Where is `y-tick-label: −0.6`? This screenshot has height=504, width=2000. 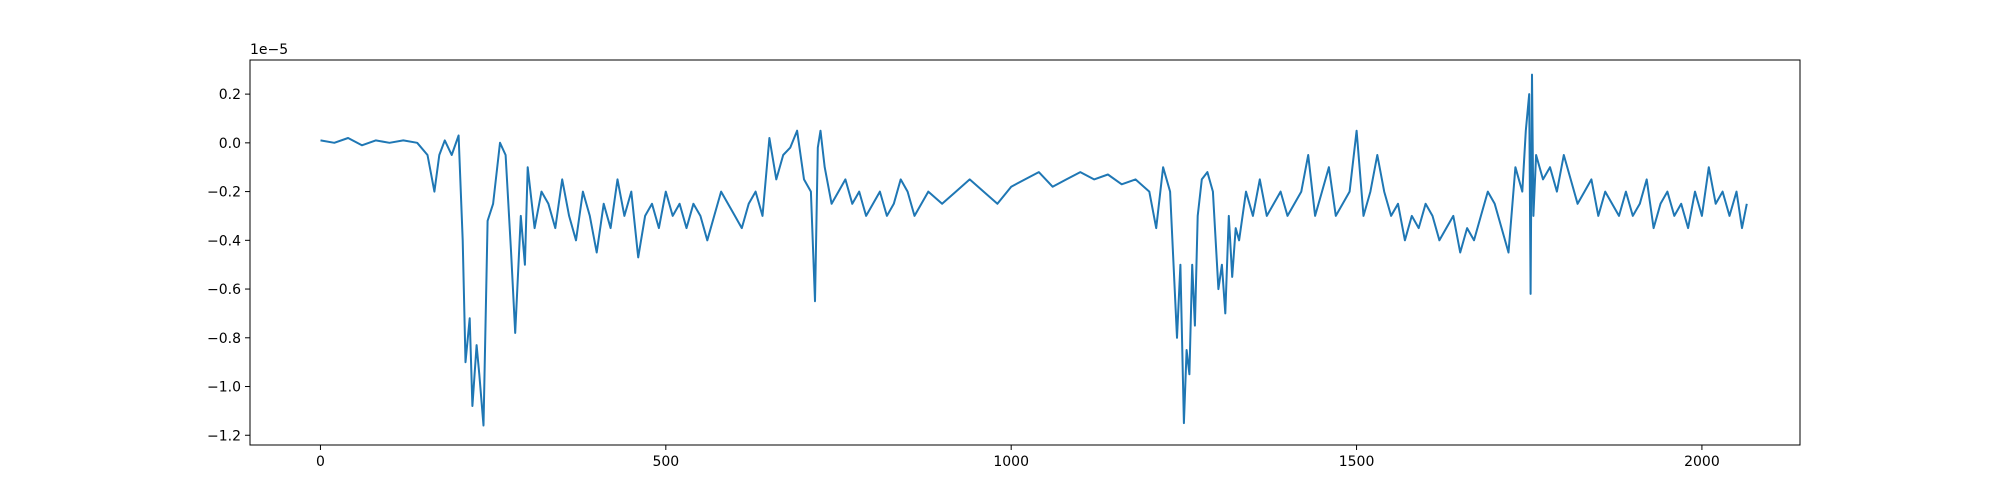
y-tick-label: −0.6 is located at coordinates (224, 290).